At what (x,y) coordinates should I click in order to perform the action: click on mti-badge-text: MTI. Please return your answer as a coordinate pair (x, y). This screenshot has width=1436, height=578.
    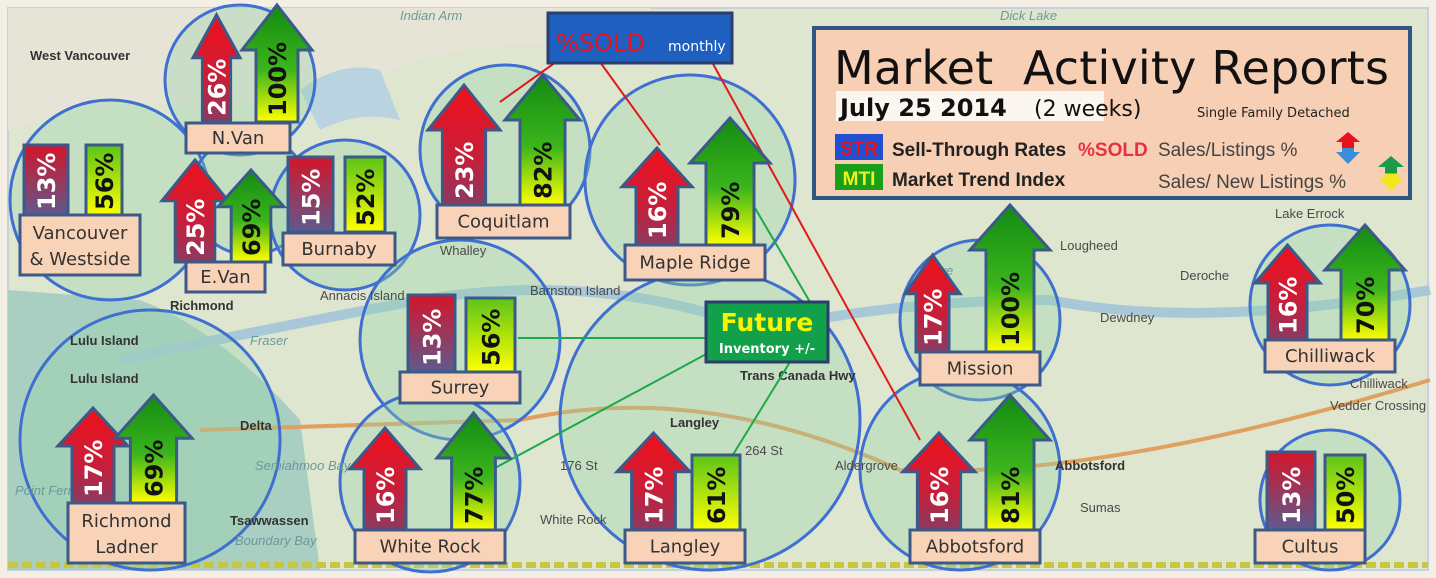
    Looking at the image, I should click on (859, 179).